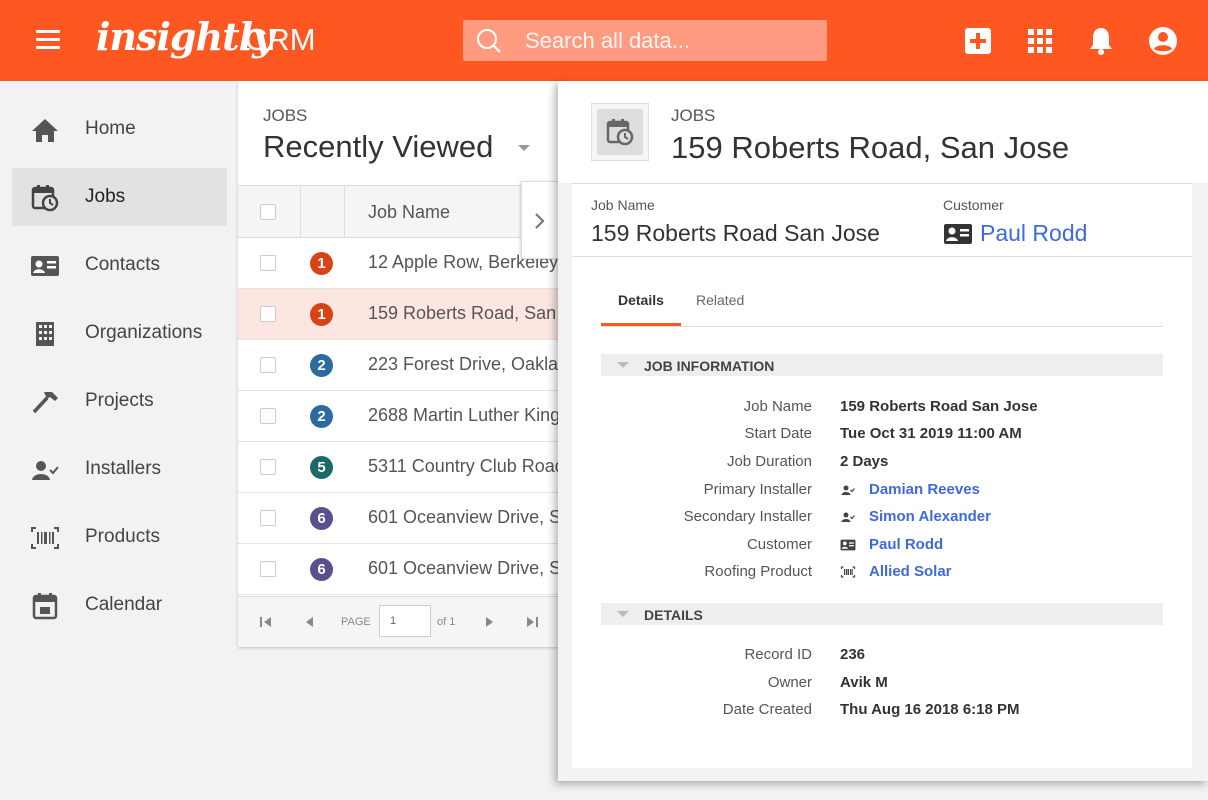 The width and height of the screenshot is (1208, 800). Describe the element at coordinates (641, 324) in the screenshot. I see `active-tab-indicator` at that location.